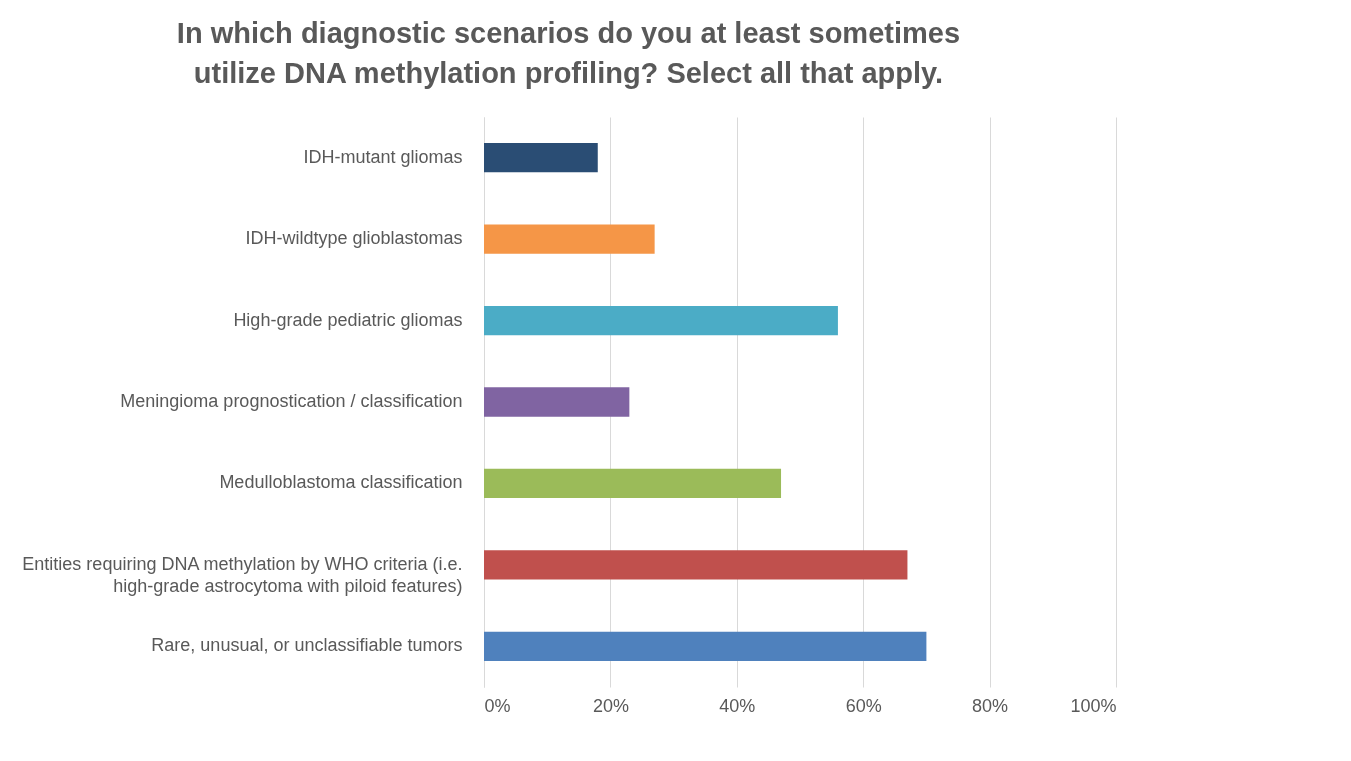  Describe the element at coordinates (307, 645) in the screenshot. I see `y-tick-label: Rare, unusual, or unclassifiable tumors` at that location.